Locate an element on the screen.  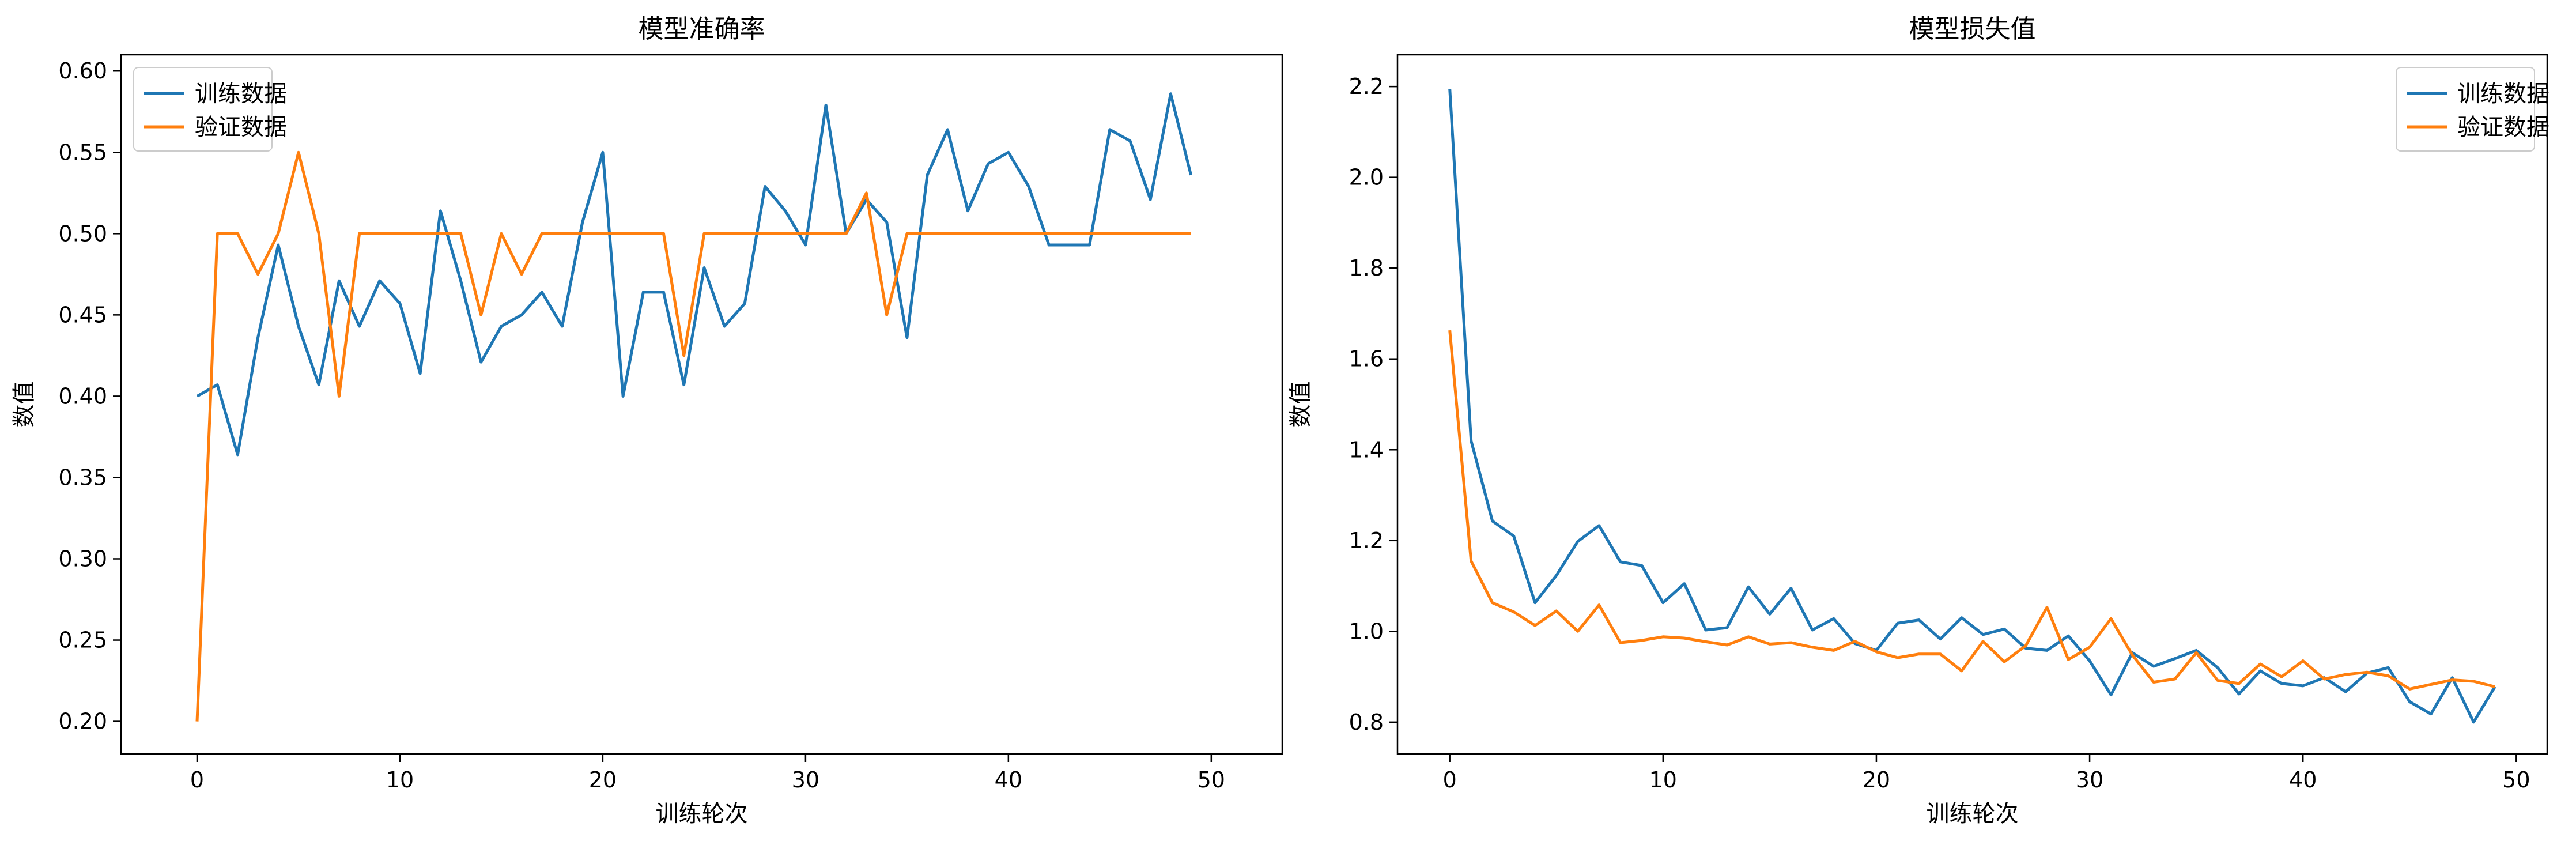
loss-x-tick-label: 40 is located at coordinates (2303, 780).